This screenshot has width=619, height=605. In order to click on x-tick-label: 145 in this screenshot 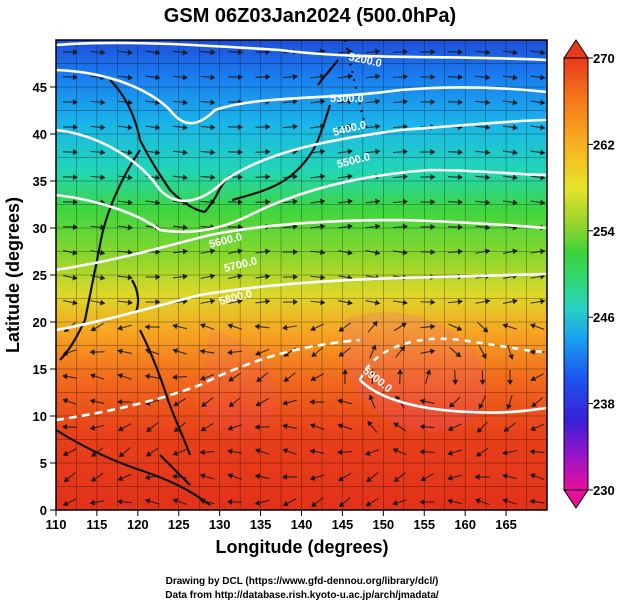, I will do `click(343, 524)`.